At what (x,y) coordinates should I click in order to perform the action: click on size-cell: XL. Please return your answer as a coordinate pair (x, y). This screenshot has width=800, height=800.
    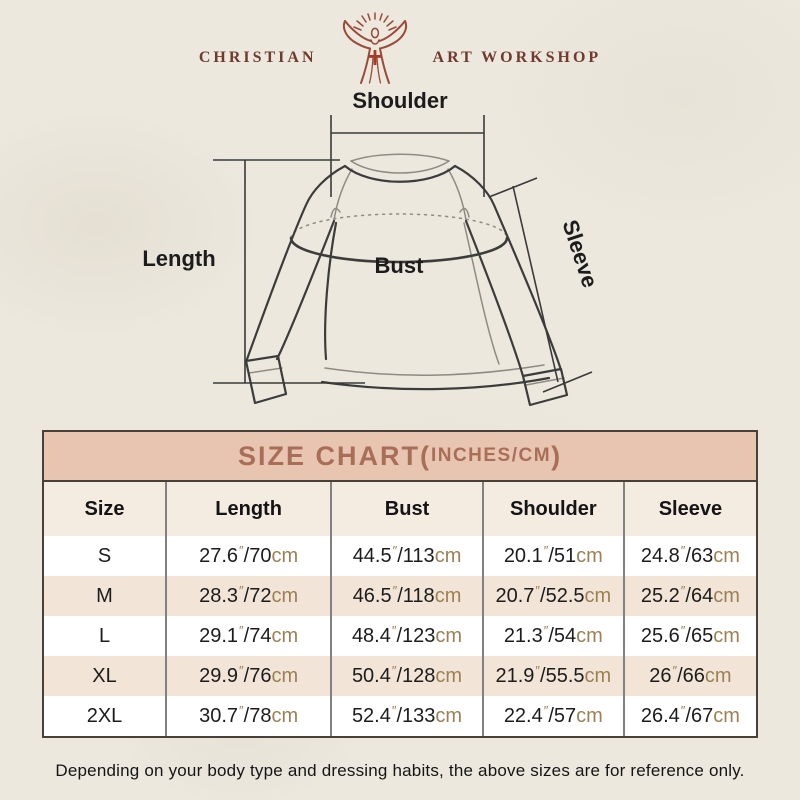
    Looking at the image, I should click on (105, 676).